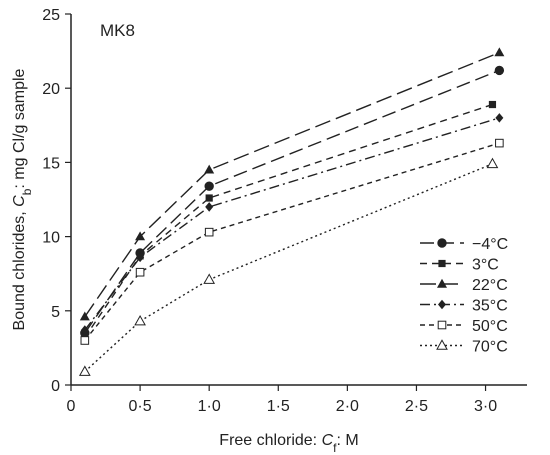 The height and width of the screenshot is (455, 550). Describe the element at coordinates (347, 440) in the screenshot. I see `axis-label-suffix: : M` at that location.